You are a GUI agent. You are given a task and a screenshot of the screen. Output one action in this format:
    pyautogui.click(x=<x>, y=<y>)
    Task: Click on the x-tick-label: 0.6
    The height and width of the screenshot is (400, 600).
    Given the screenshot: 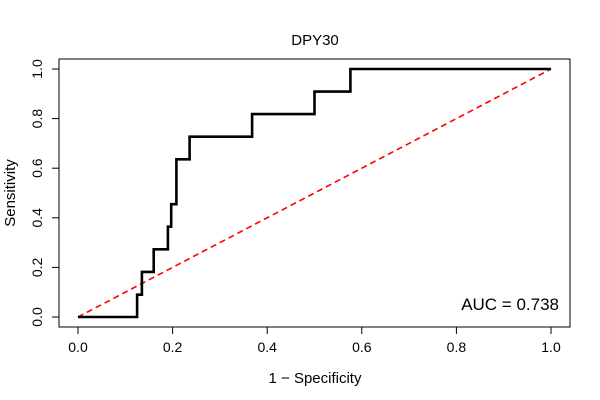 What is the action you would take?
    pyautogui.click(x=362, y=347)
    